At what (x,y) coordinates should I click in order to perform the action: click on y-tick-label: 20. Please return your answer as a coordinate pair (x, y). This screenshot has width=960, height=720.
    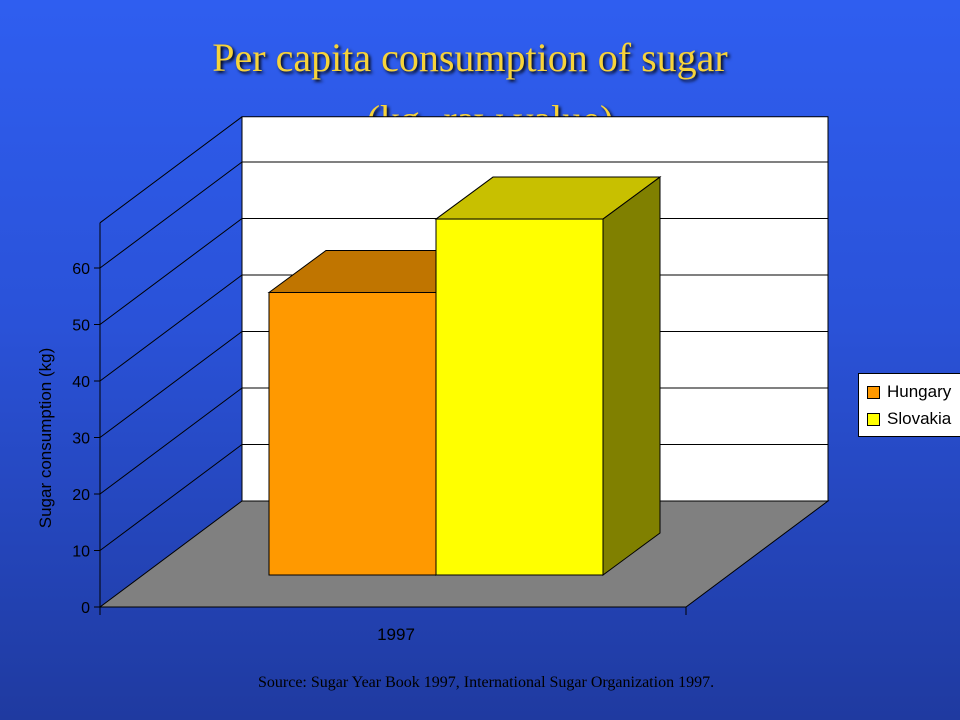
    Looking at the image, I should click on (81, 495).